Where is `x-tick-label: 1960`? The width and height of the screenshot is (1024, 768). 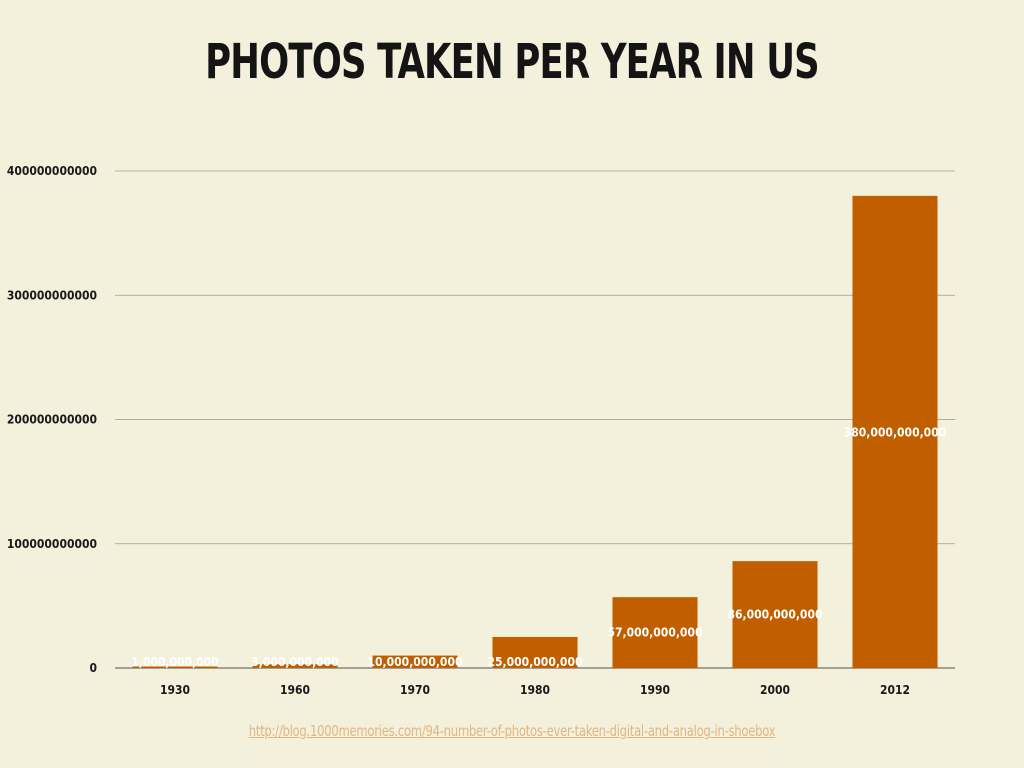
x-tick-label: 1960 is located at coordinates (295, 690).